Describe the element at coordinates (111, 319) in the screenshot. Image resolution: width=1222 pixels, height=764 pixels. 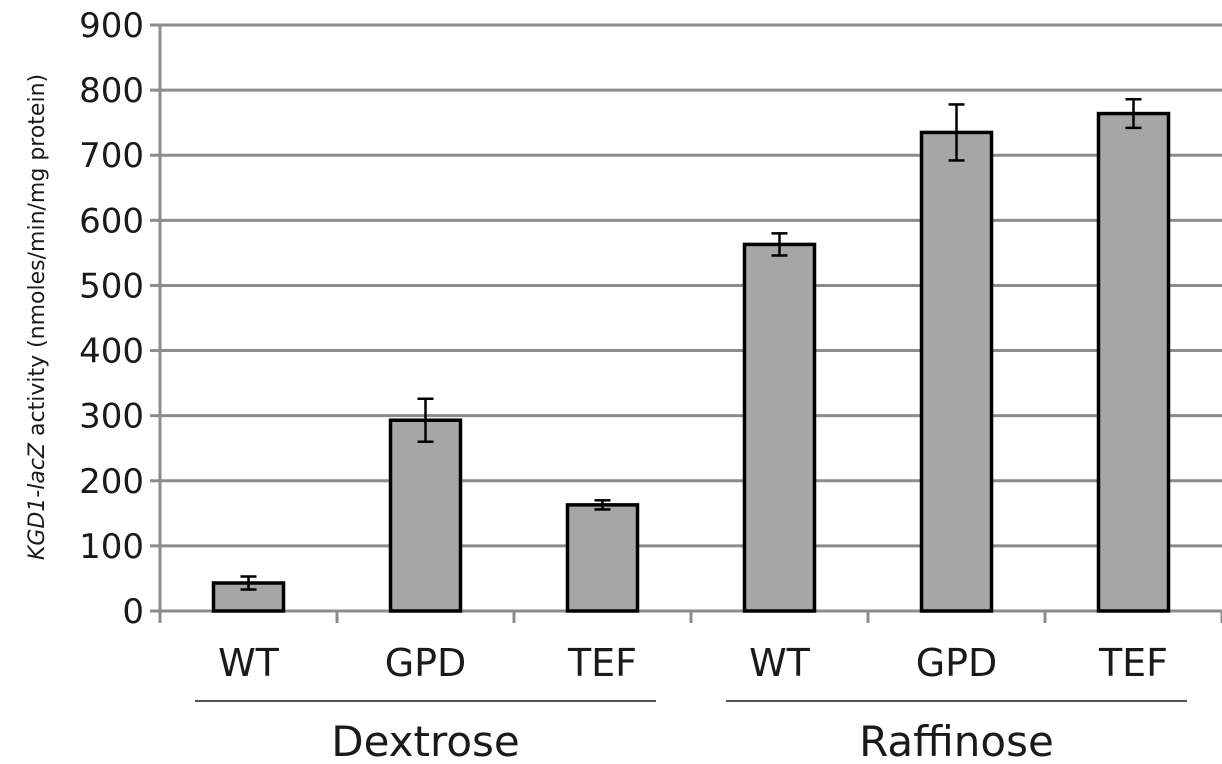
I see `y-tick-labels: 0 100 200 300 400 500 600 700 800 900` at that location.